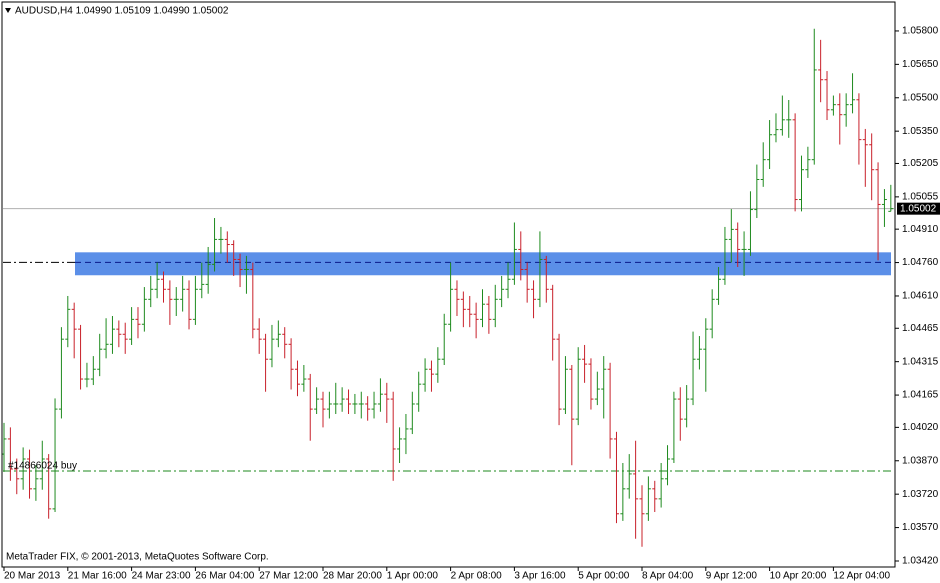  I want to click on x-tick-label: 2 Apr 08:00, so click(477, 576).